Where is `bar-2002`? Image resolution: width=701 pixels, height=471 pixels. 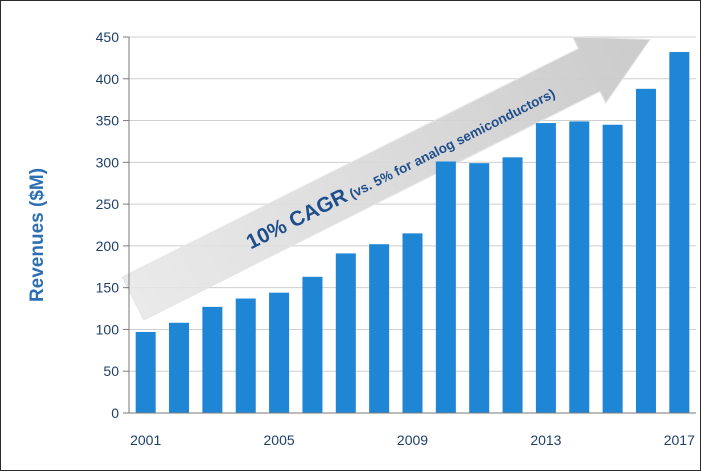 bar-2002 is located at coordinates (179, 367).